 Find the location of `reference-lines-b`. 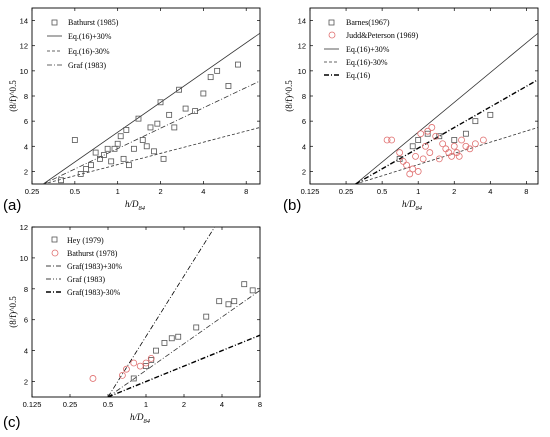

reference-lines-b is located at coordinates (446, 108).